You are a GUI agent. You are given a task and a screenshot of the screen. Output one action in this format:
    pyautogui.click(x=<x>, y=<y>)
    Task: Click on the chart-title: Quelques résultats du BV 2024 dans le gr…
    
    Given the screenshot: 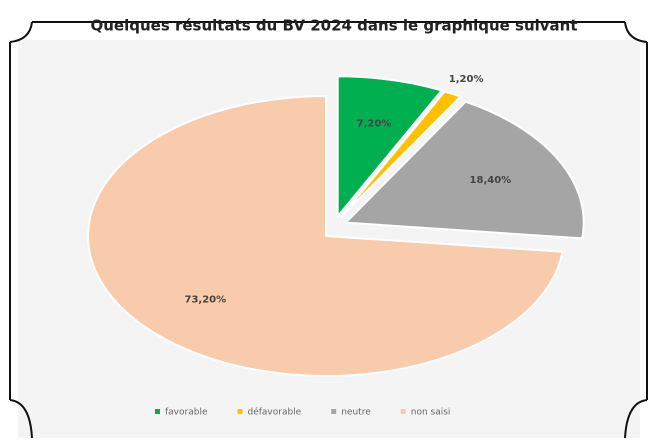 What is the action you would take?
    pyautogui.click(x=333, y=26)
    